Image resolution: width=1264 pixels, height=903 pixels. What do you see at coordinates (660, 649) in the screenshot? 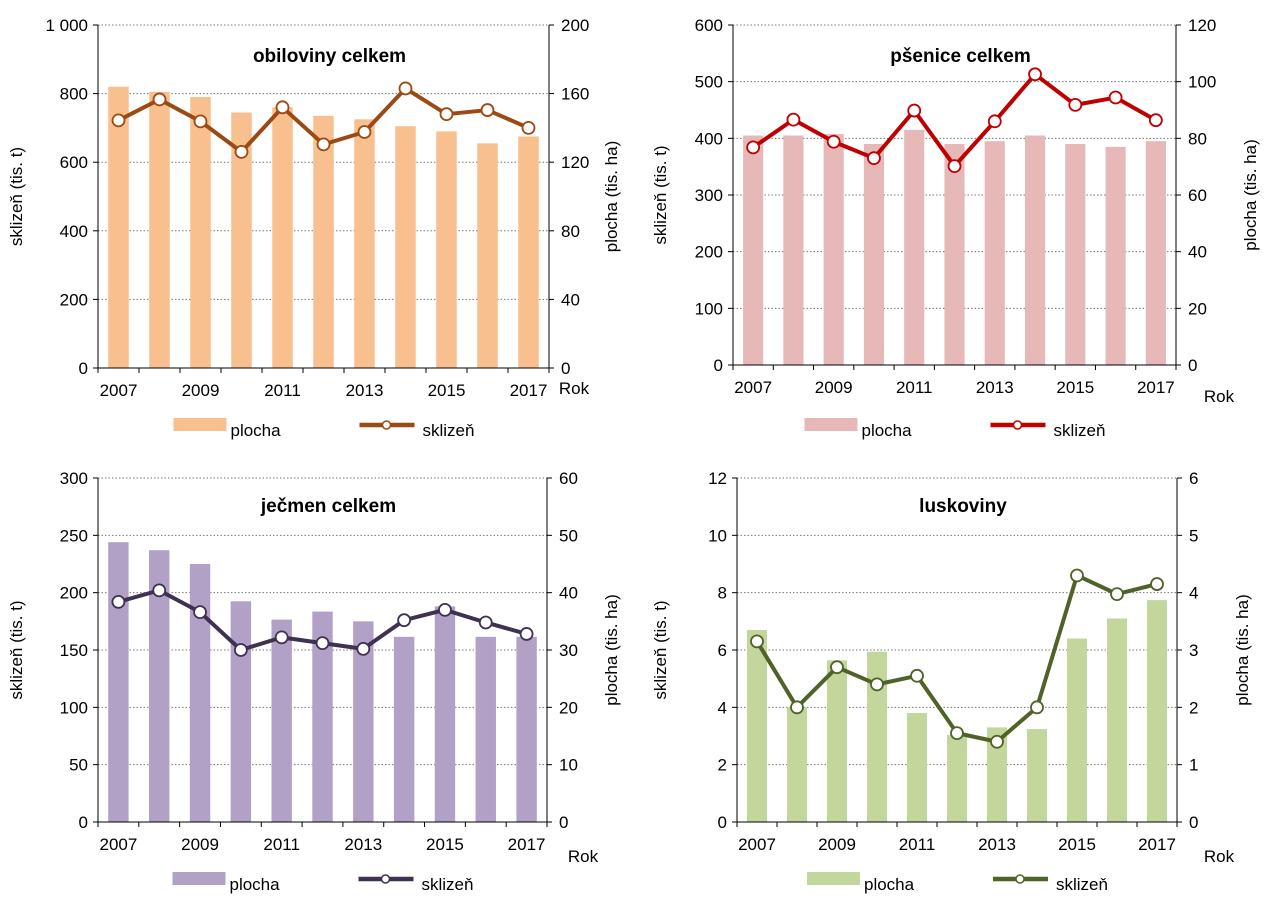
I see `y-axis-label-left: sklizeň (tis. t)` at bounding box center [660, 649].